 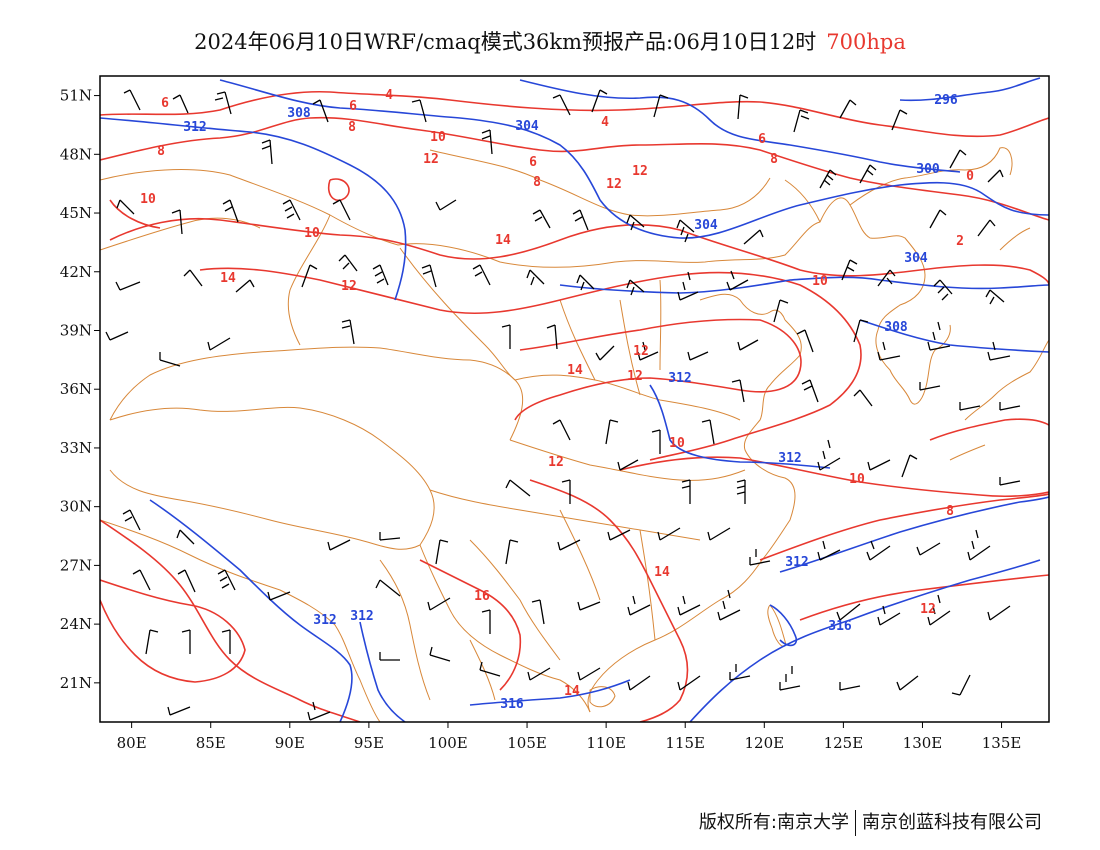 I want to click on lon-tick-label: 100E, so click(x=448, y=743).